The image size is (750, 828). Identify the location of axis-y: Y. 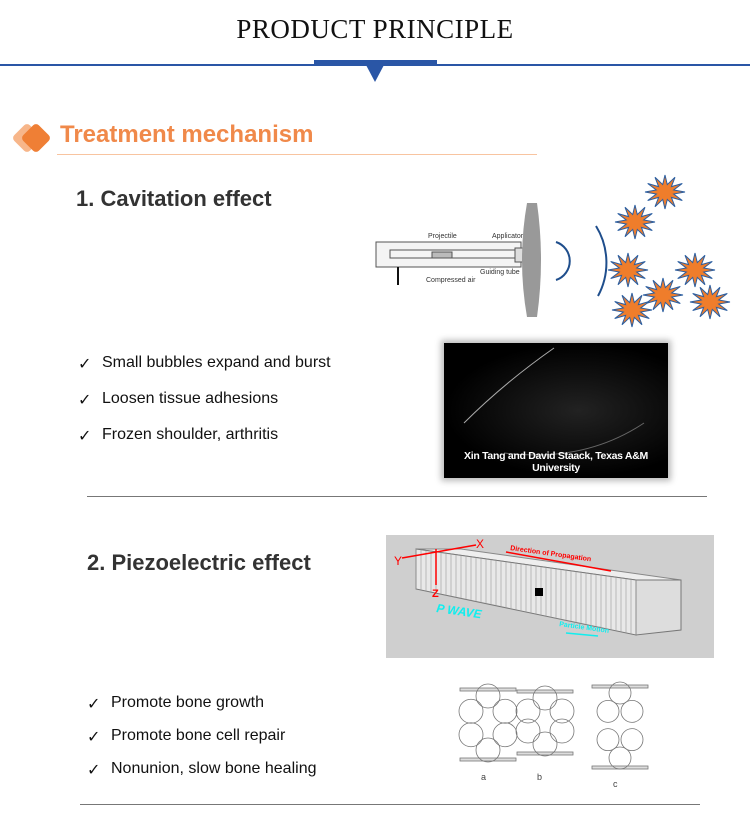
(398, 561).